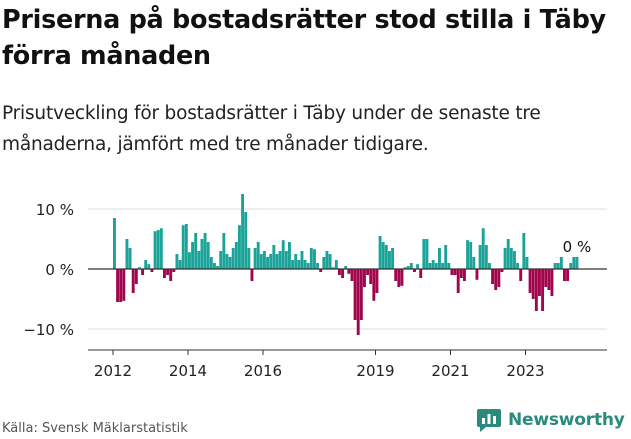 This screenshot has width=631, height=439. What do you see at coordinates (566, 420) in the screenshot?
I see `brand-name: Newsworthy` at bounding box center [566, 420].